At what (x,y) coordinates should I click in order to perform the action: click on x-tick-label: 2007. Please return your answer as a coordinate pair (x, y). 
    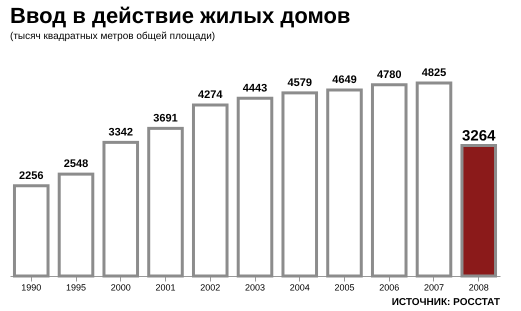
    Looking at the image, I should click on (434, 287).